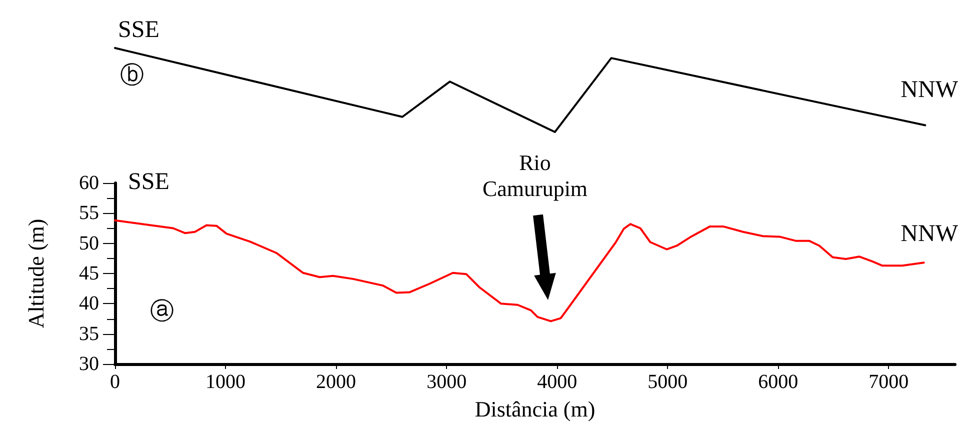 The image size is (959, 425). I want to click on y-tick-label: 55, so click(89, 213).